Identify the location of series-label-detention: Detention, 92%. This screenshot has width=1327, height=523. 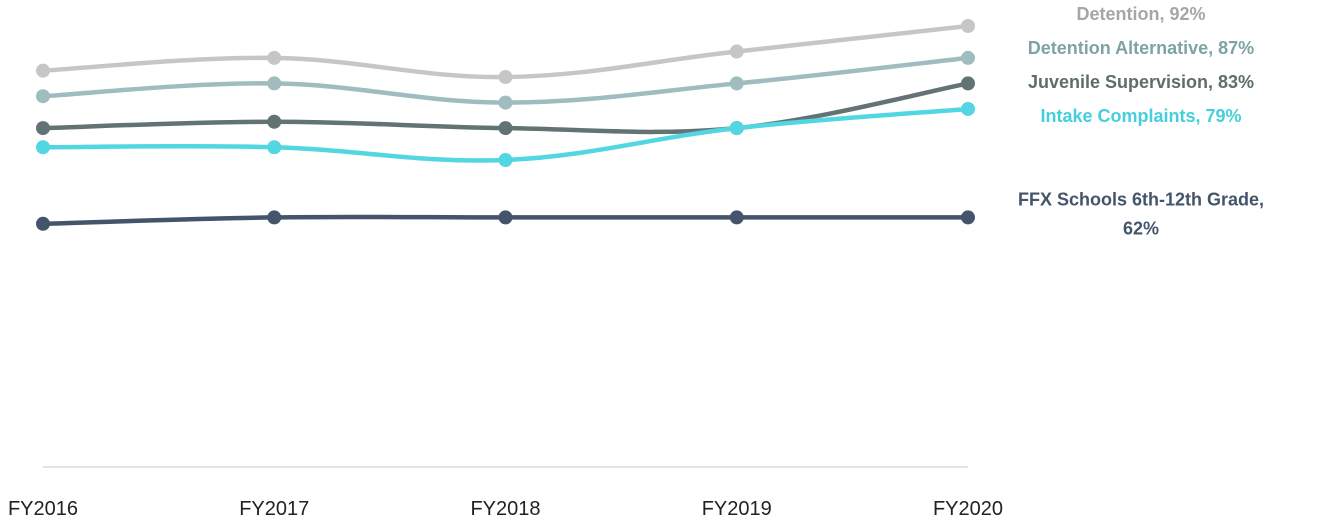
(1140, 14).